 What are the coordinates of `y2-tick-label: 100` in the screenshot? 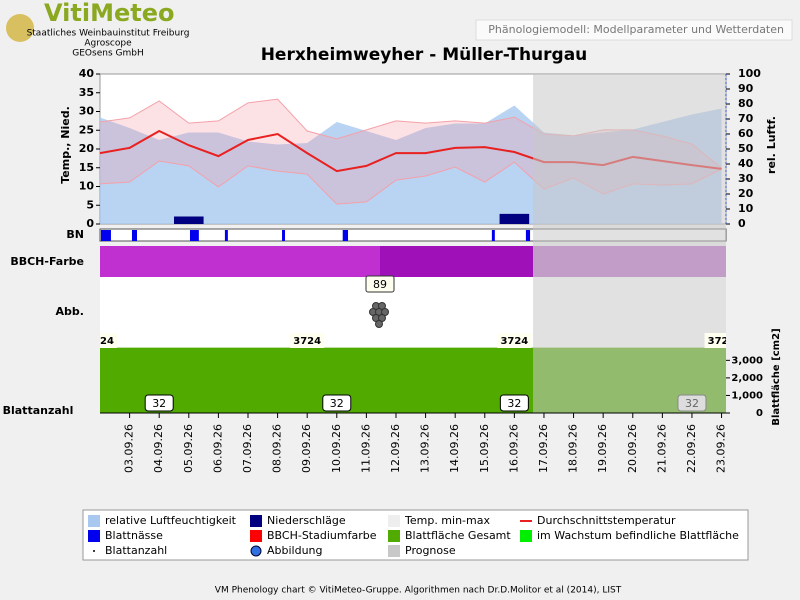 It's located at (749, 73).